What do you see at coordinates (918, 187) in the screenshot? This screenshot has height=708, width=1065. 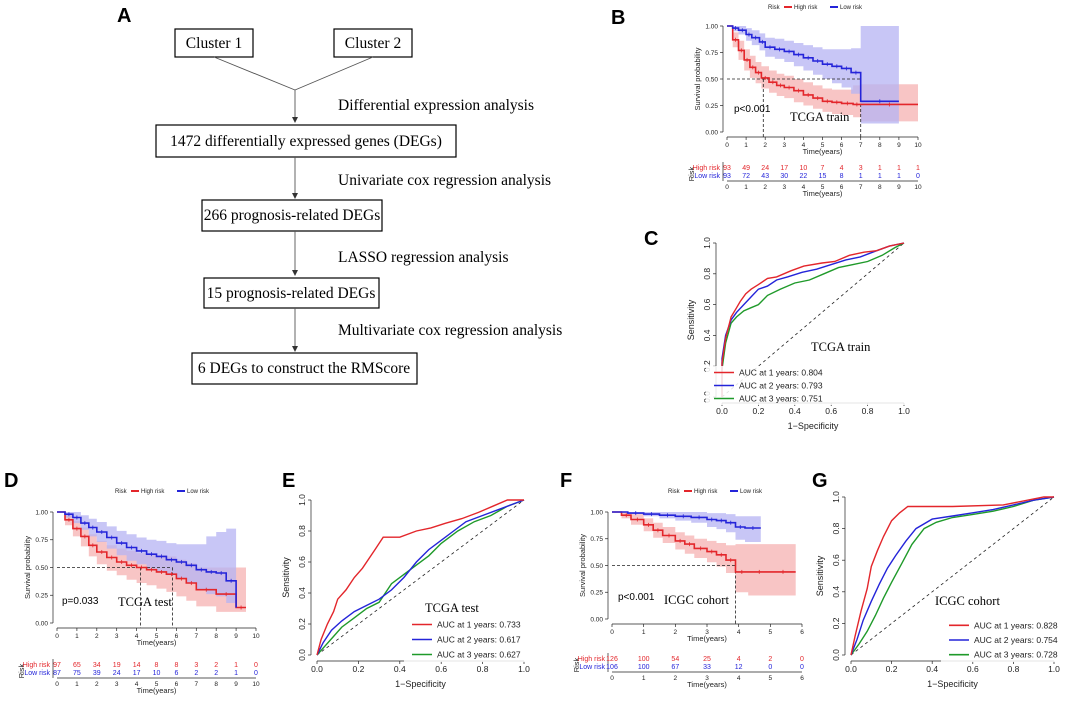 I see `risk-table-x-tick-b: 10` at bounding box center [918, 187].